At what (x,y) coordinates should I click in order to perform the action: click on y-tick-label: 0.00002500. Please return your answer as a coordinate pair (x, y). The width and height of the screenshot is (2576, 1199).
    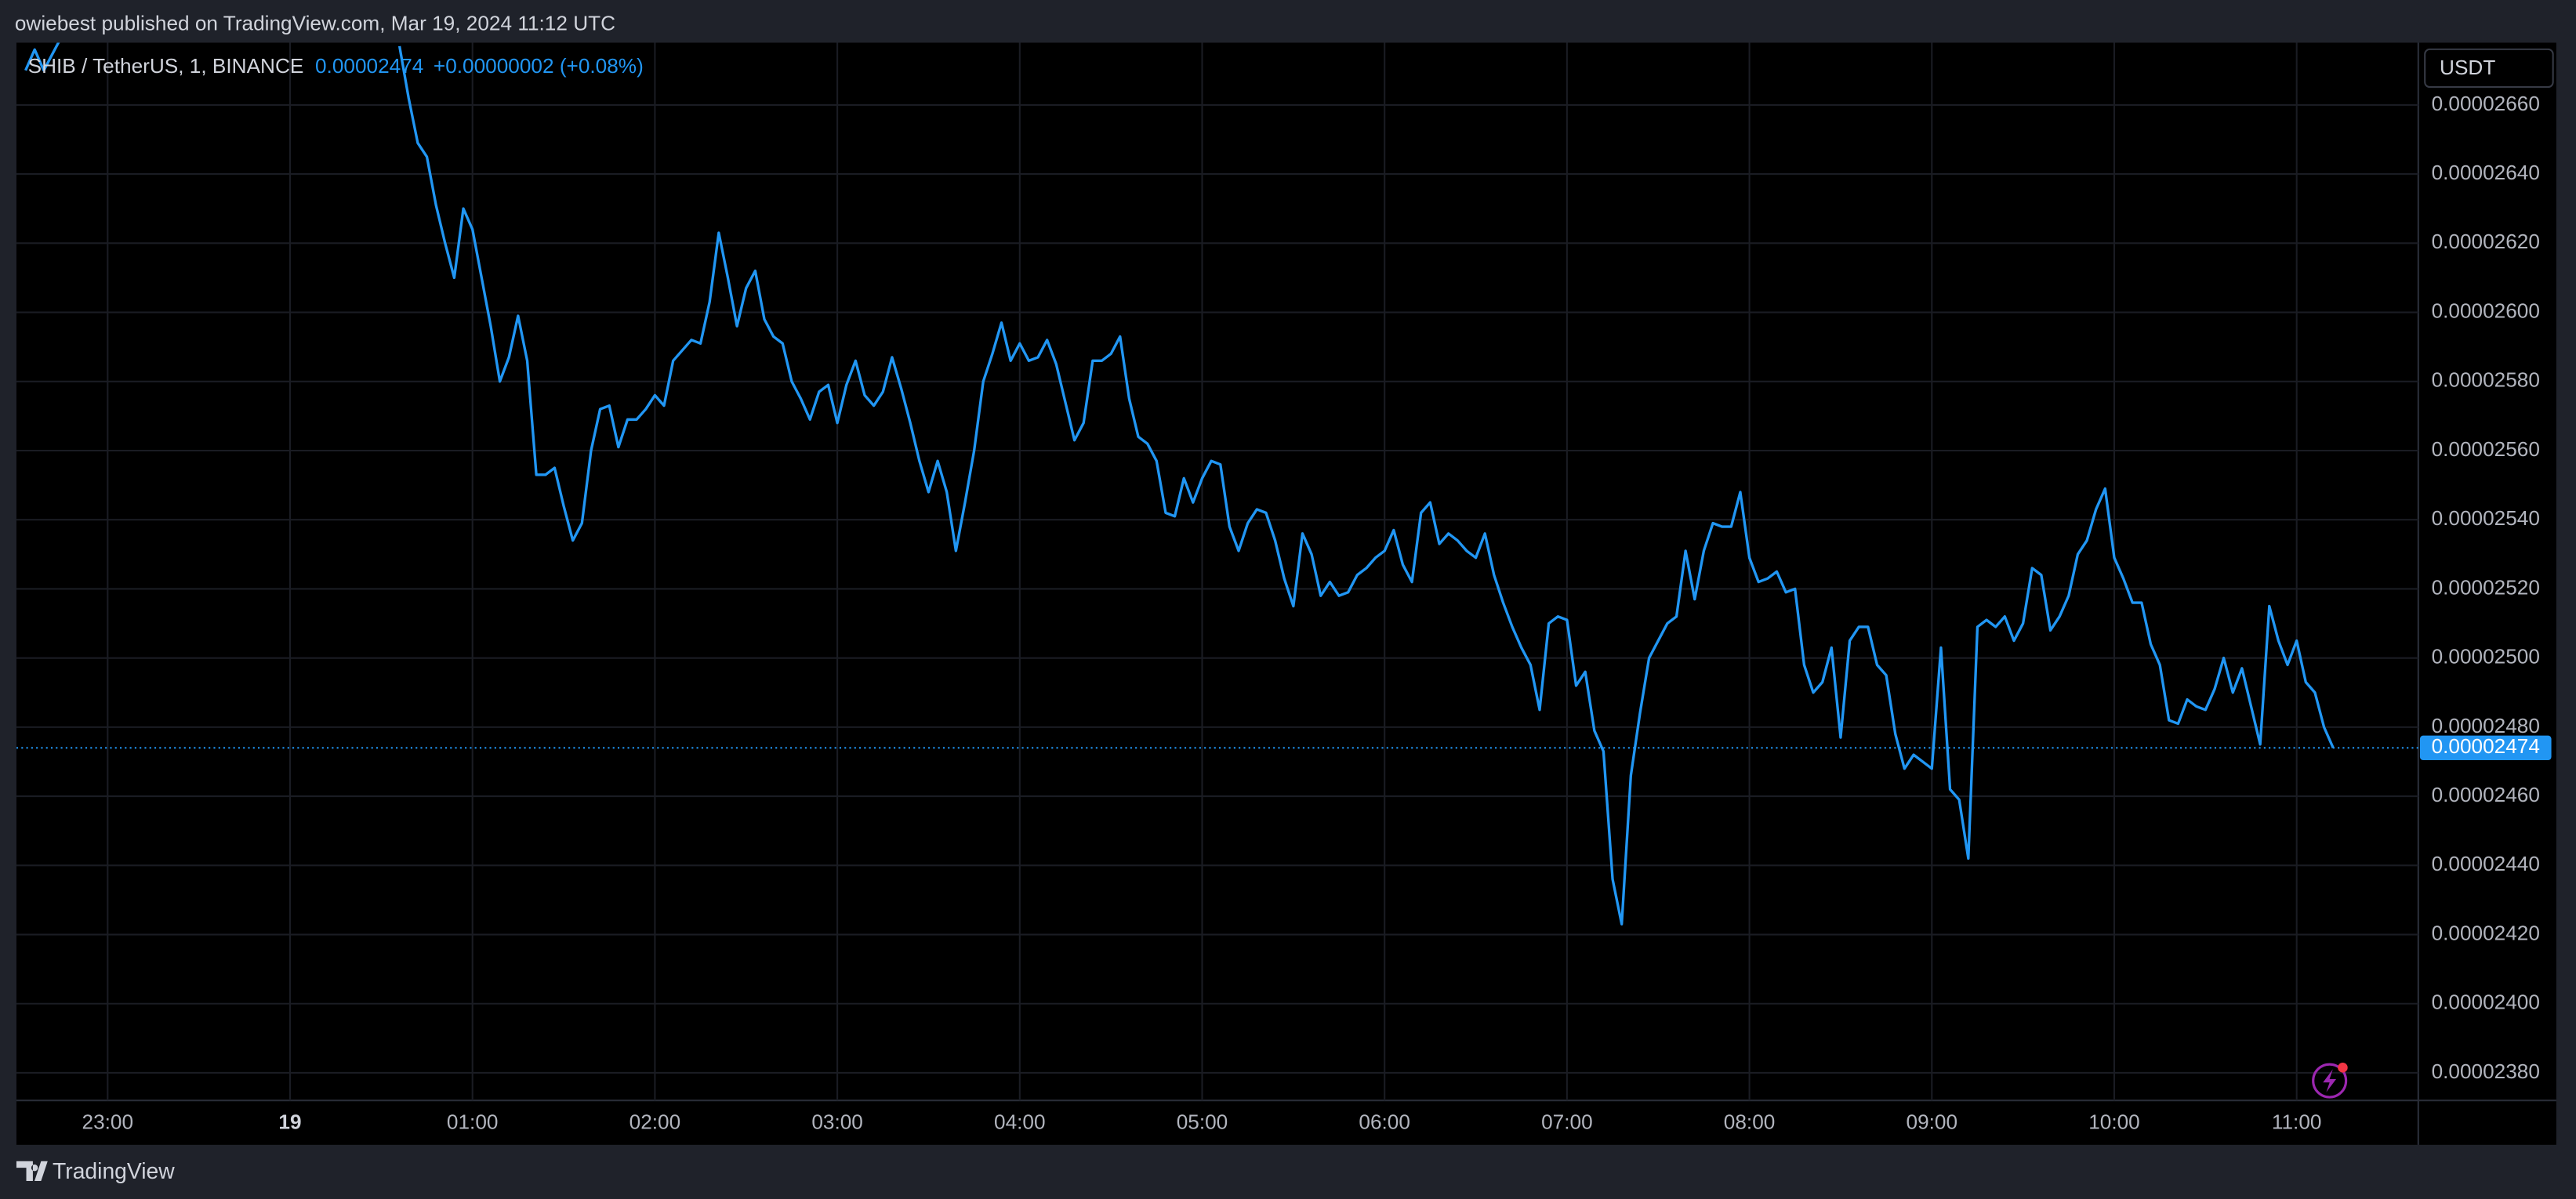
    Looking at the image, I should click on (2486, 657).